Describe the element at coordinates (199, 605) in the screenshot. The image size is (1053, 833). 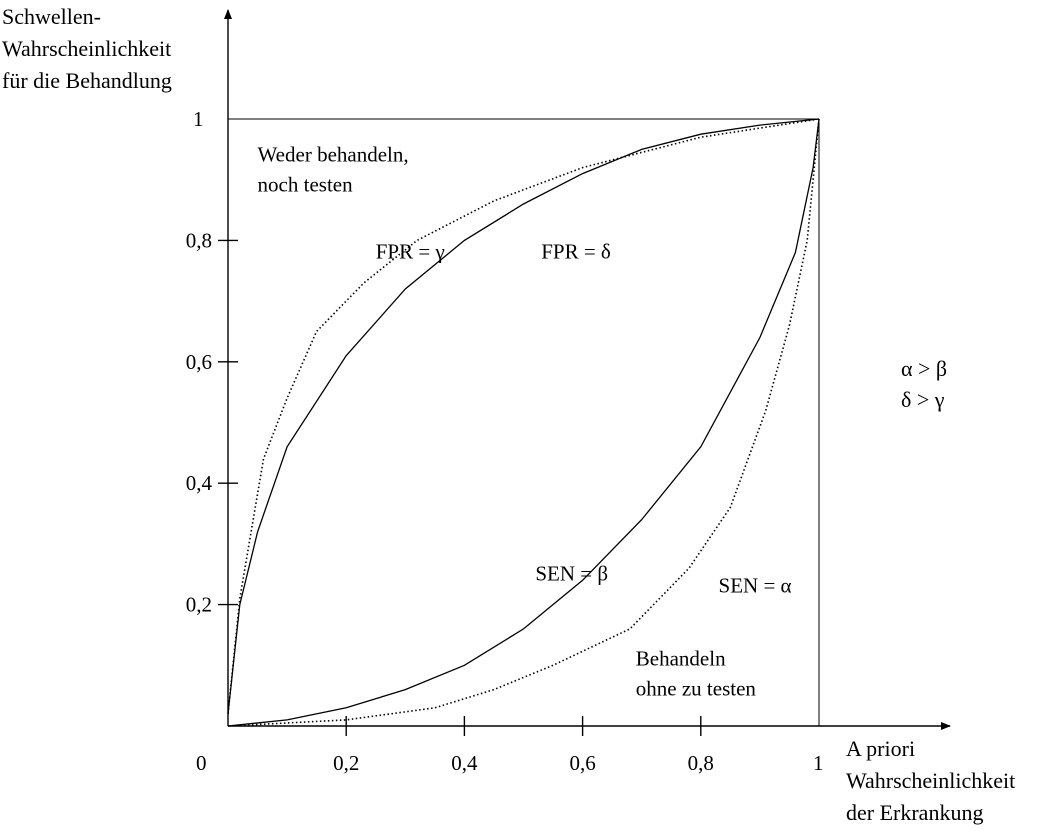
I see `y-tick-label-0: 0,2` at that location.